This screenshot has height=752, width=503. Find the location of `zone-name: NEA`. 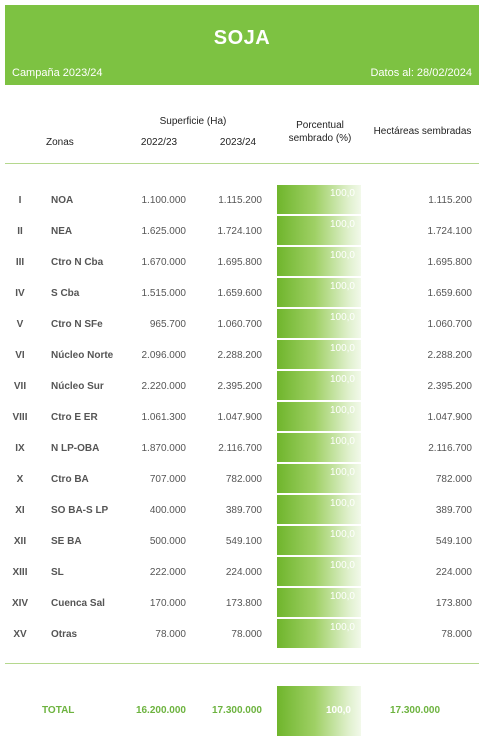

zone-name: NEA is located at coordinates (62, 231).